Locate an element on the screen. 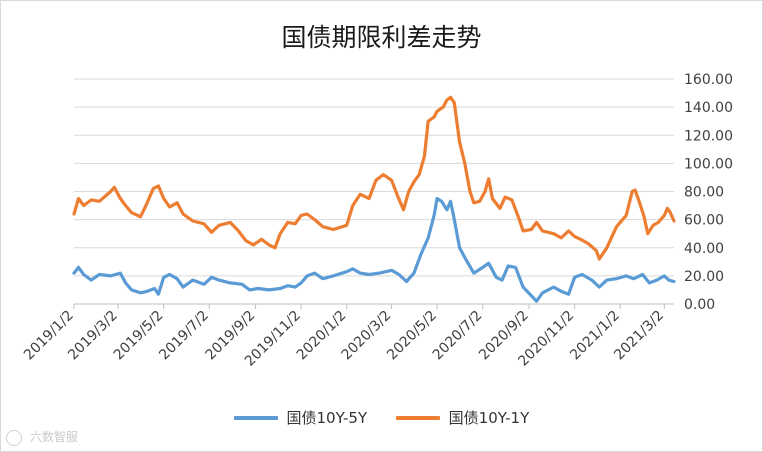  x-tick-label: 2020/7/2 is located at coordinates (458, 336).